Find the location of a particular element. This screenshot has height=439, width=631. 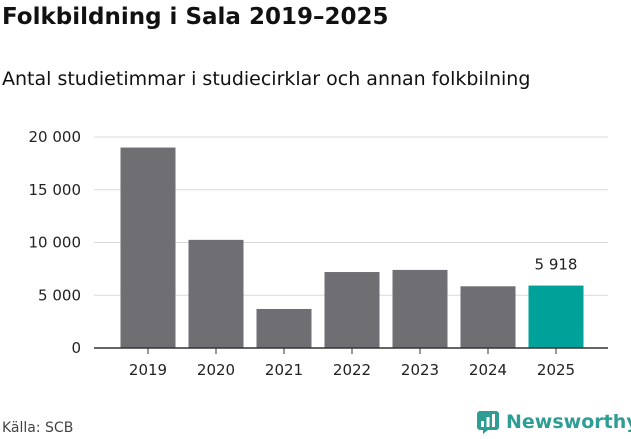

x-tick-label: 2022 is located at coordinates (352, 370).